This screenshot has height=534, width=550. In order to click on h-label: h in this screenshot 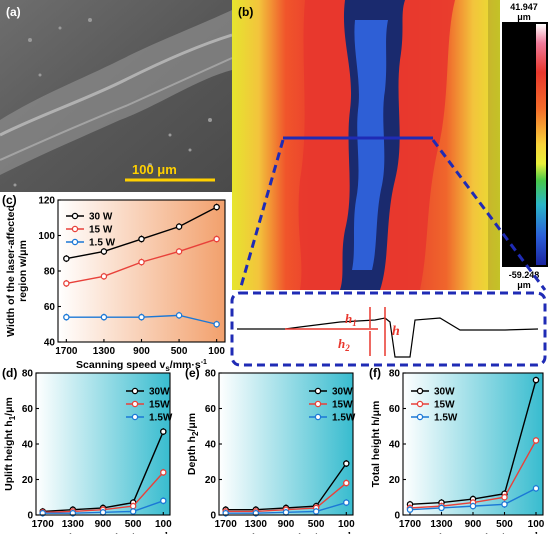, I will do `click(396, 331)`.